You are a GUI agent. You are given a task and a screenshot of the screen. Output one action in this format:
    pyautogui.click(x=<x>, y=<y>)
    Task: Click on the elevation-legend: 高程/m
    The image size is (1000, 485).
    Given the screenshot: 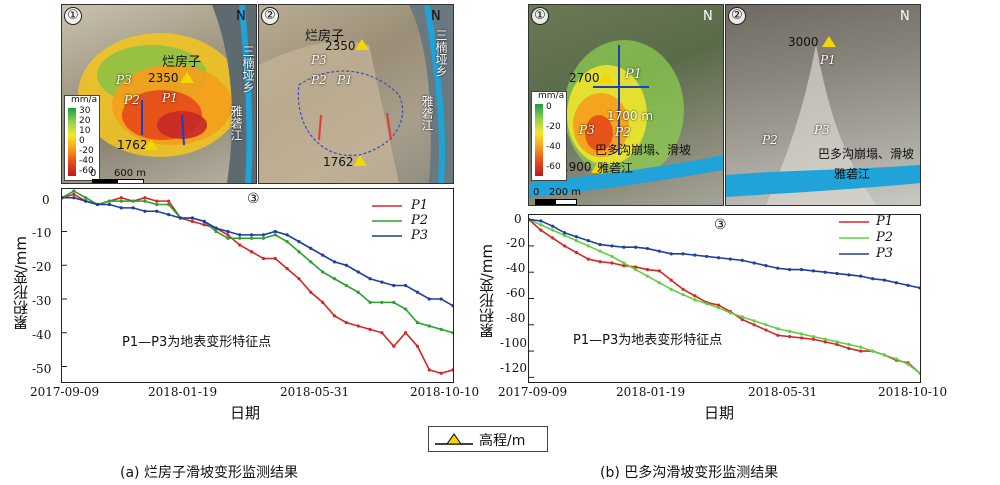 What is the action you would take?
    pyautogui.click(x=488, y=439)
    